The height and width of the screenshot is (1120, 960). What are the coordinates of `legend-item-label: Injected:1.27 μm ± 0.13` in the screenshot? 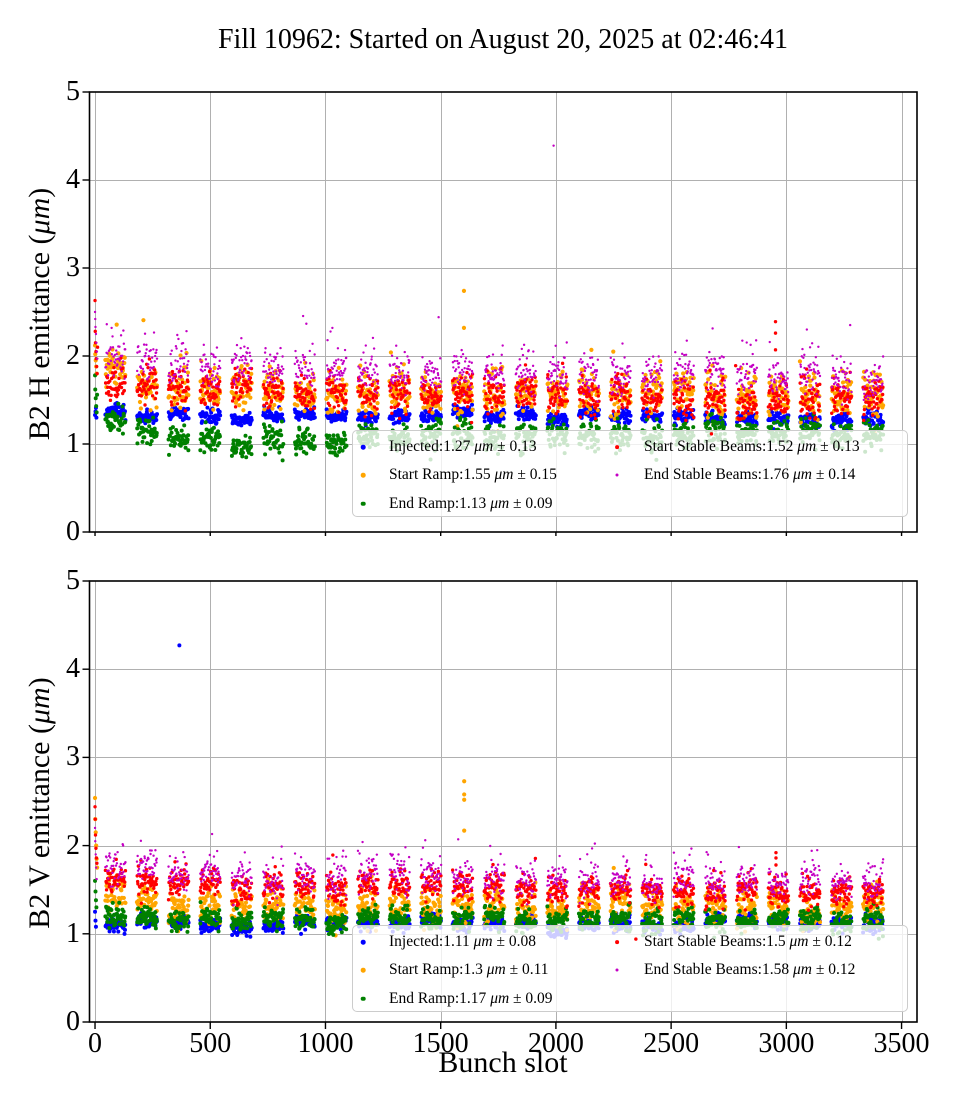 It's located at (463, 446).